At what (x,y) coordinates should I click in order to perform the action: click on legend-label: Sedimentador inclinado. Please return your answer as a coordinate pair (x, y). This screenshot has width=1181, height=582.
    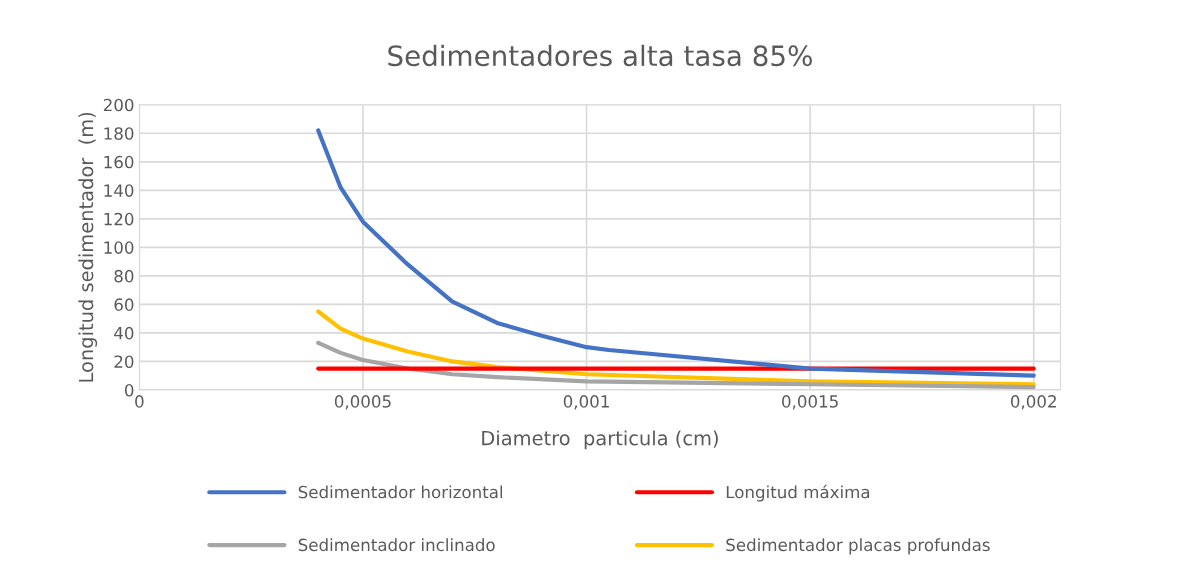
    Looking at the image, I should click on (396, 545).